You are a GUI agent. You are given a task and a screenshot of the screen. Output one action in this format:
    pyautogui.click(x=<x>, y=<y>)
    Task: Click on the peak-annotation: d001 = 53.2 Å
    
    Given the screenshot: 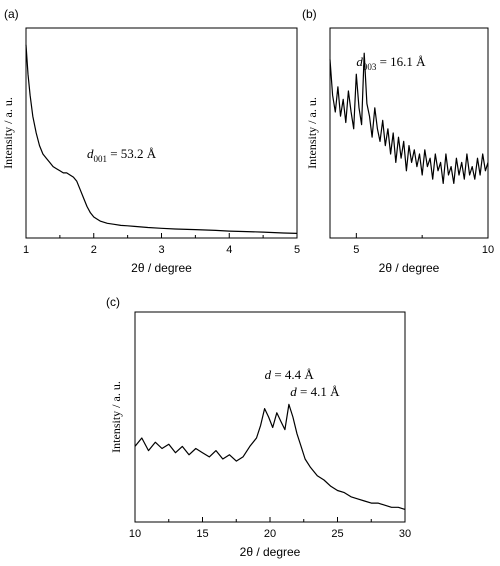 What is the action you would take?
    pyautogui.click(x=122, y=155)
    